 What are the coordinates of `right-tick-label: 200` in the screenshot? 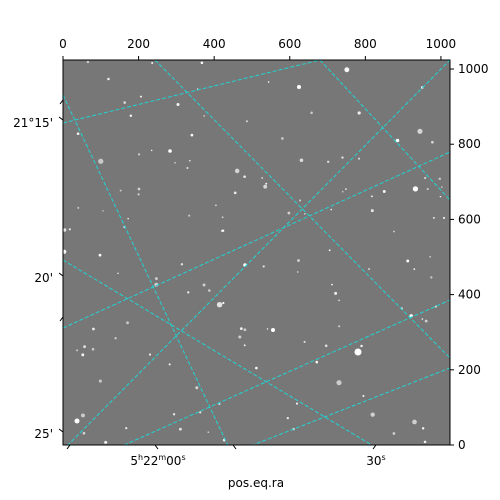 It's located at (469, 370).